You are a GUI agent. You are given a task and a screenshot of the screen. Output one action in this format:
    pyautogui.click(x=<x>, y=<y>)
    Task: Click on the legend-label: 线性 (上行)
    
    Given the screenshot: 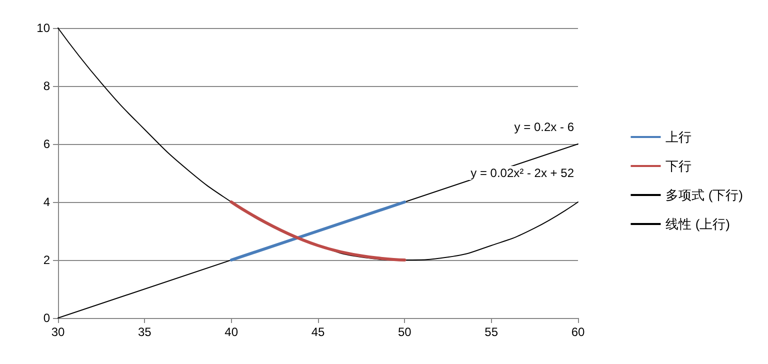 What is the action you would take?
    pyautogui.click(x=698, y=224)
    